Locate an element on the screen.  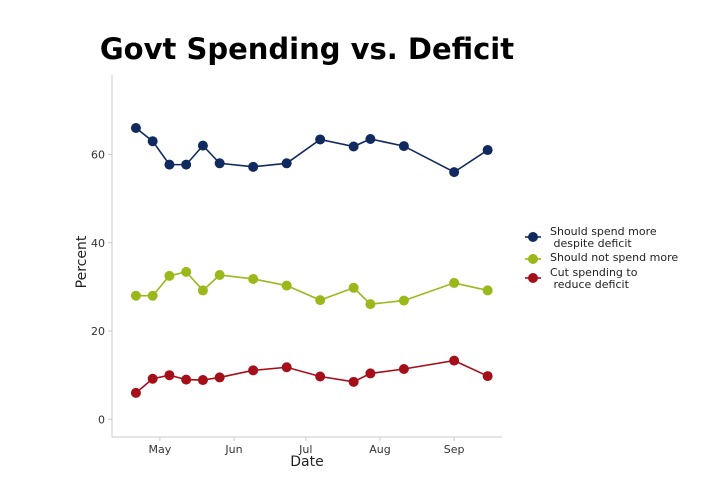
x-tick-label: Jul is located at coordinates (305, 449).